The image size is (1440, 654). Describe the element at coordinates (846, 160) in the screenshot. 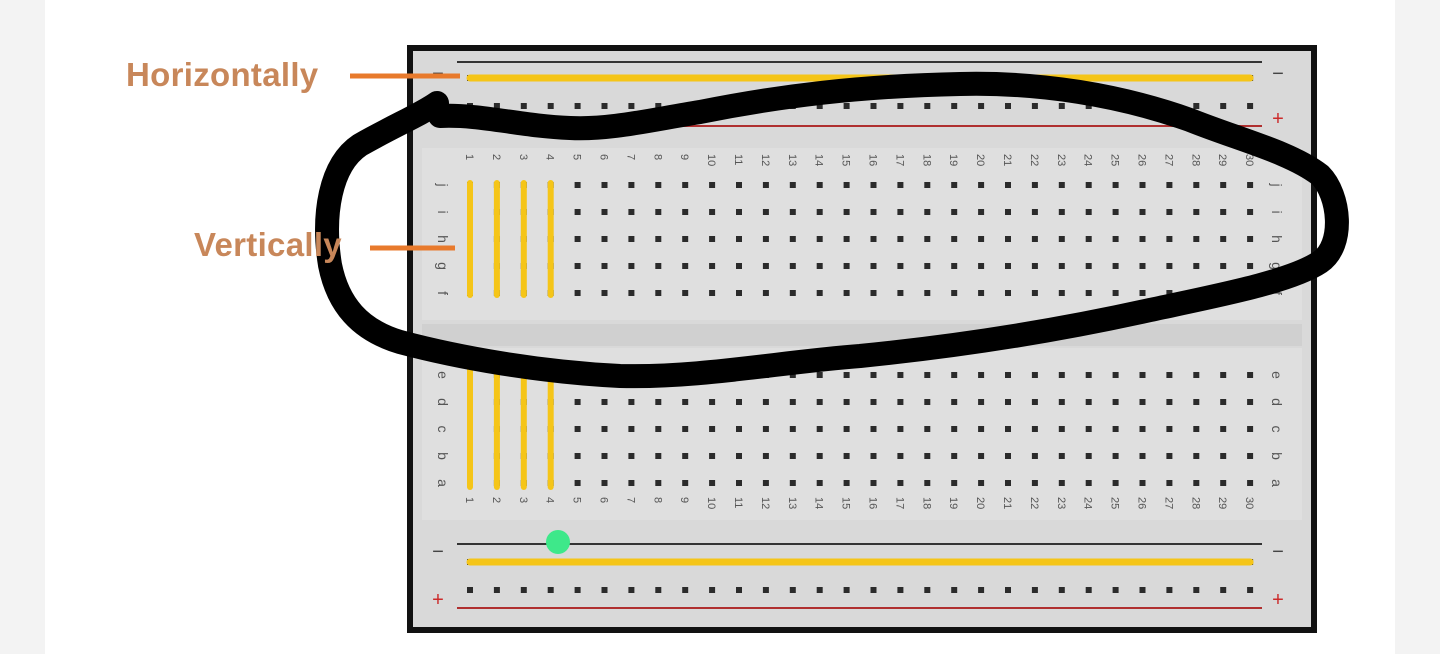

I see `column-number: 15` at that location.